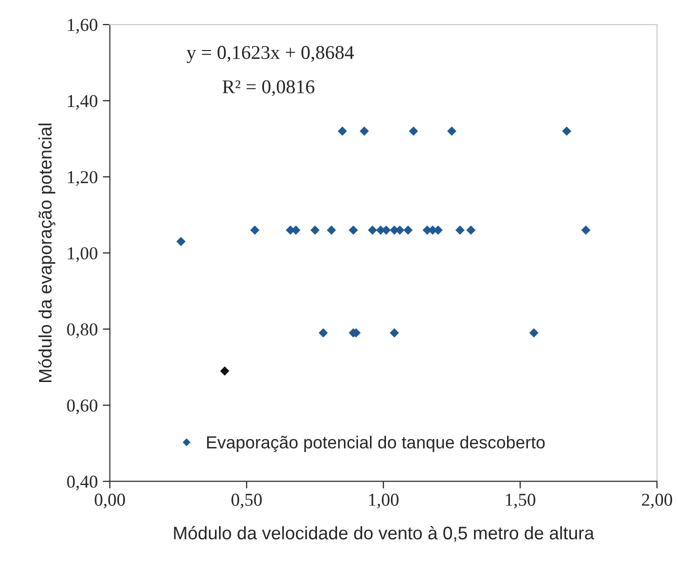 This screenshot has width=678, height=571. I want to click on legend-label: Evaporação potencial do tanque descoberto, so click(376, 444).